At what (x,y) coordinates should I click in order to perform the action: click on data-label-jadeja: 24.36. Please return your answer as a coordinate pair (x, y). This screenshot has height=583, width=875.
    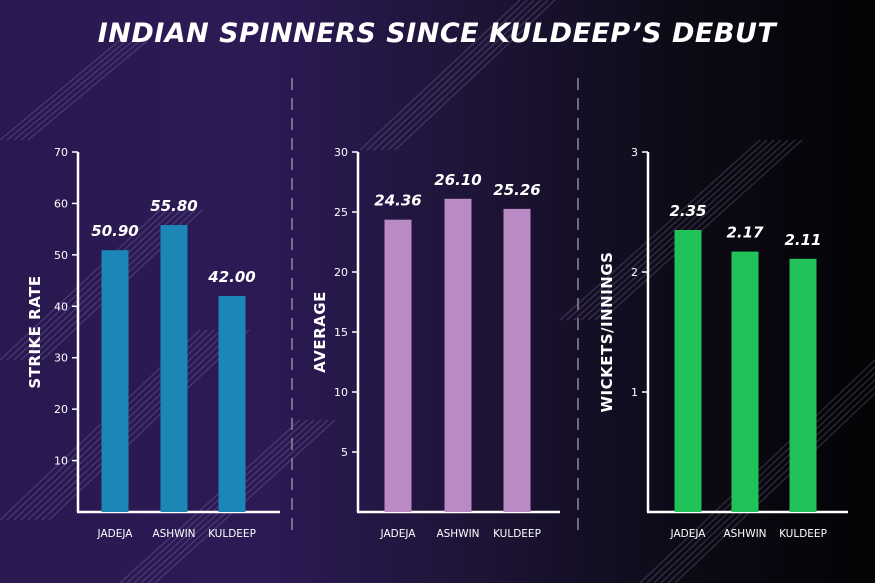
    Looking at the image, I should click on (397, 201).